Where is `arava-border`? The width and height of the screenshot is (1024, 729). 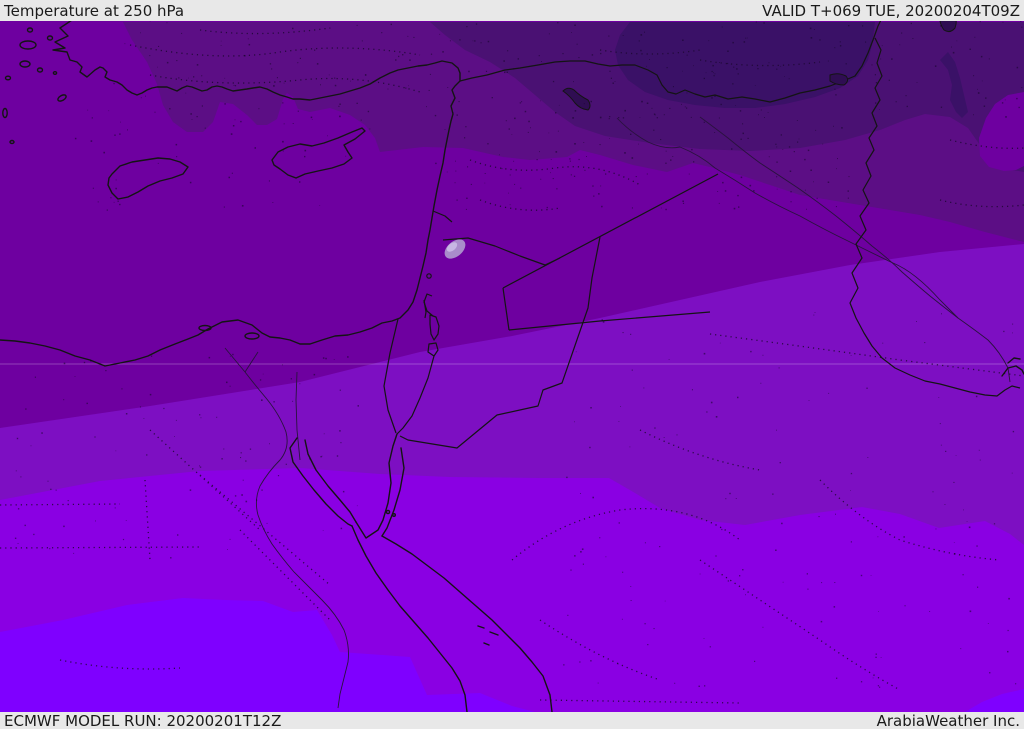 arava-border is located at coordinates (415, 395).